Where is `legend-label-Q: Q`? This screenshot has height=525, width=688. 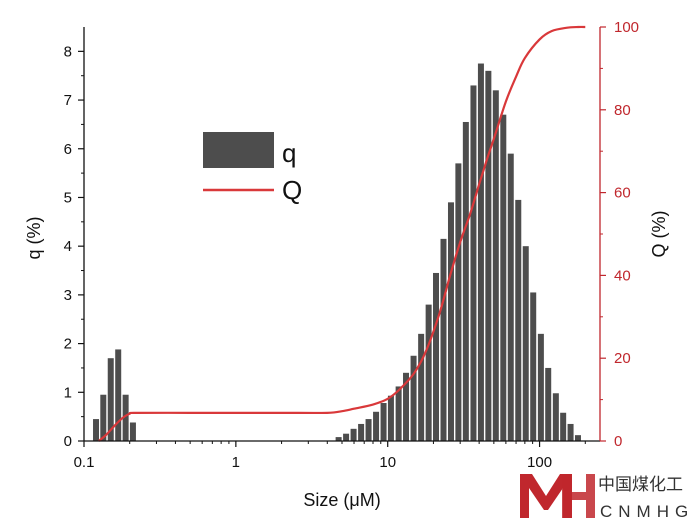 legend-label-Q: Q is located at coordinates (292, 190).